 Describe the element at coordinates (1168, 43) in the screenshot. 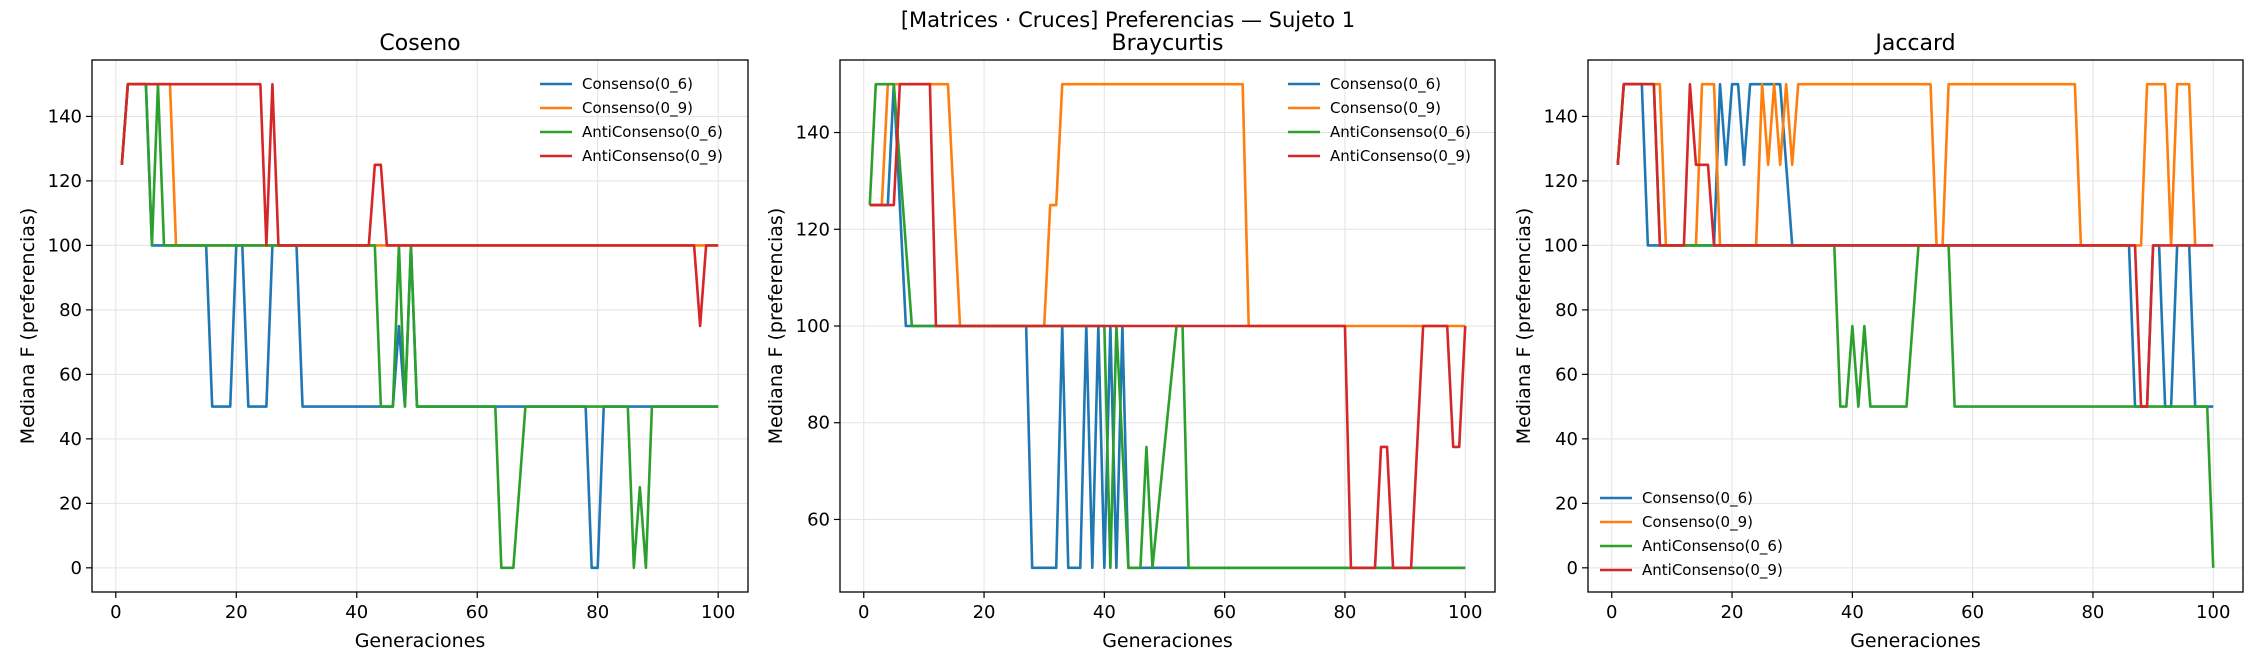

I see `chart-title: Braycurtis` at that location.